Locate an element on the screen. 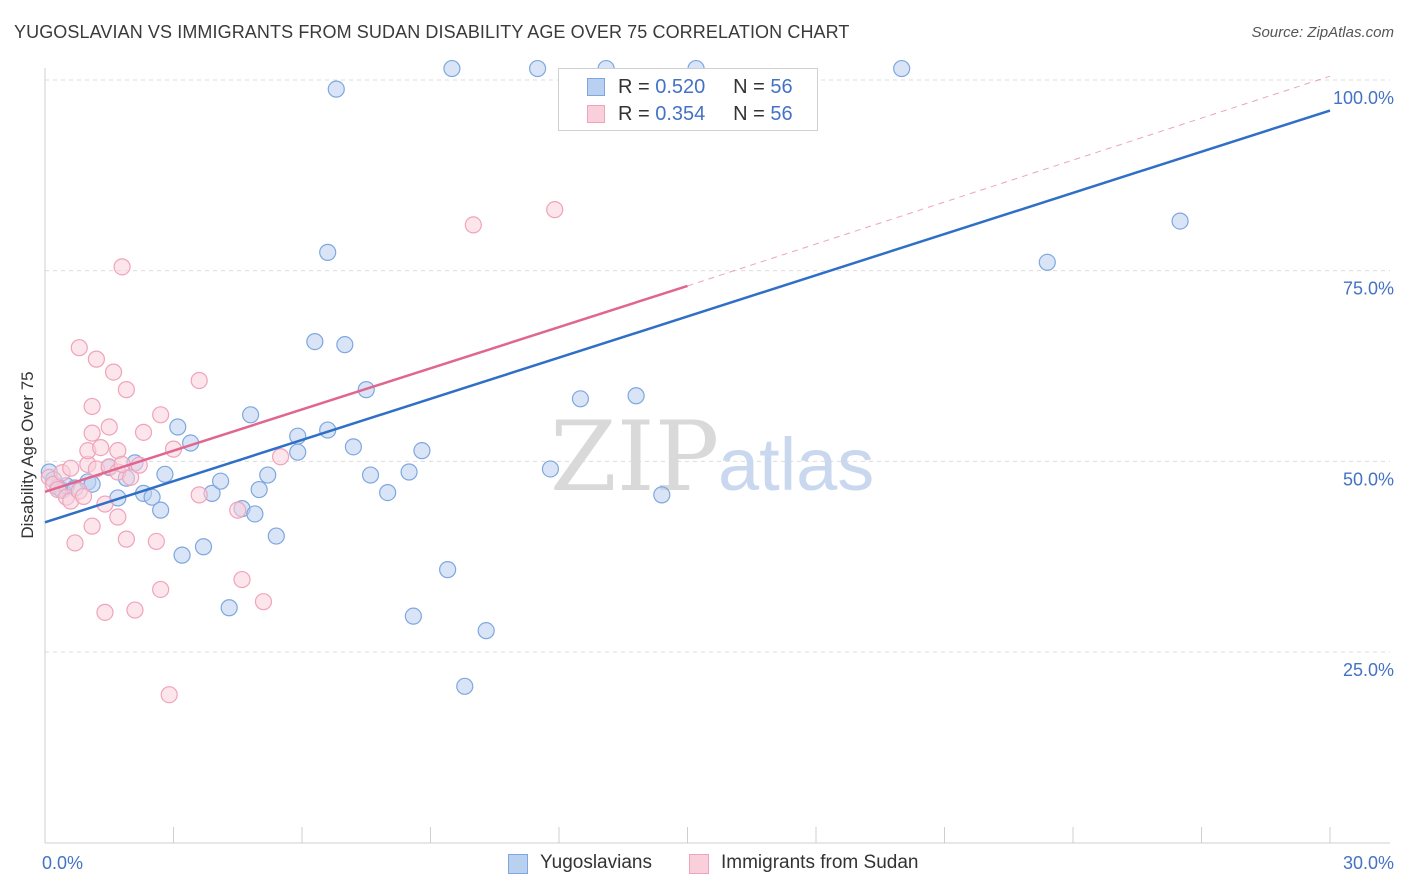  watermark: ZIP atlas is located at coordinates (712, 457).